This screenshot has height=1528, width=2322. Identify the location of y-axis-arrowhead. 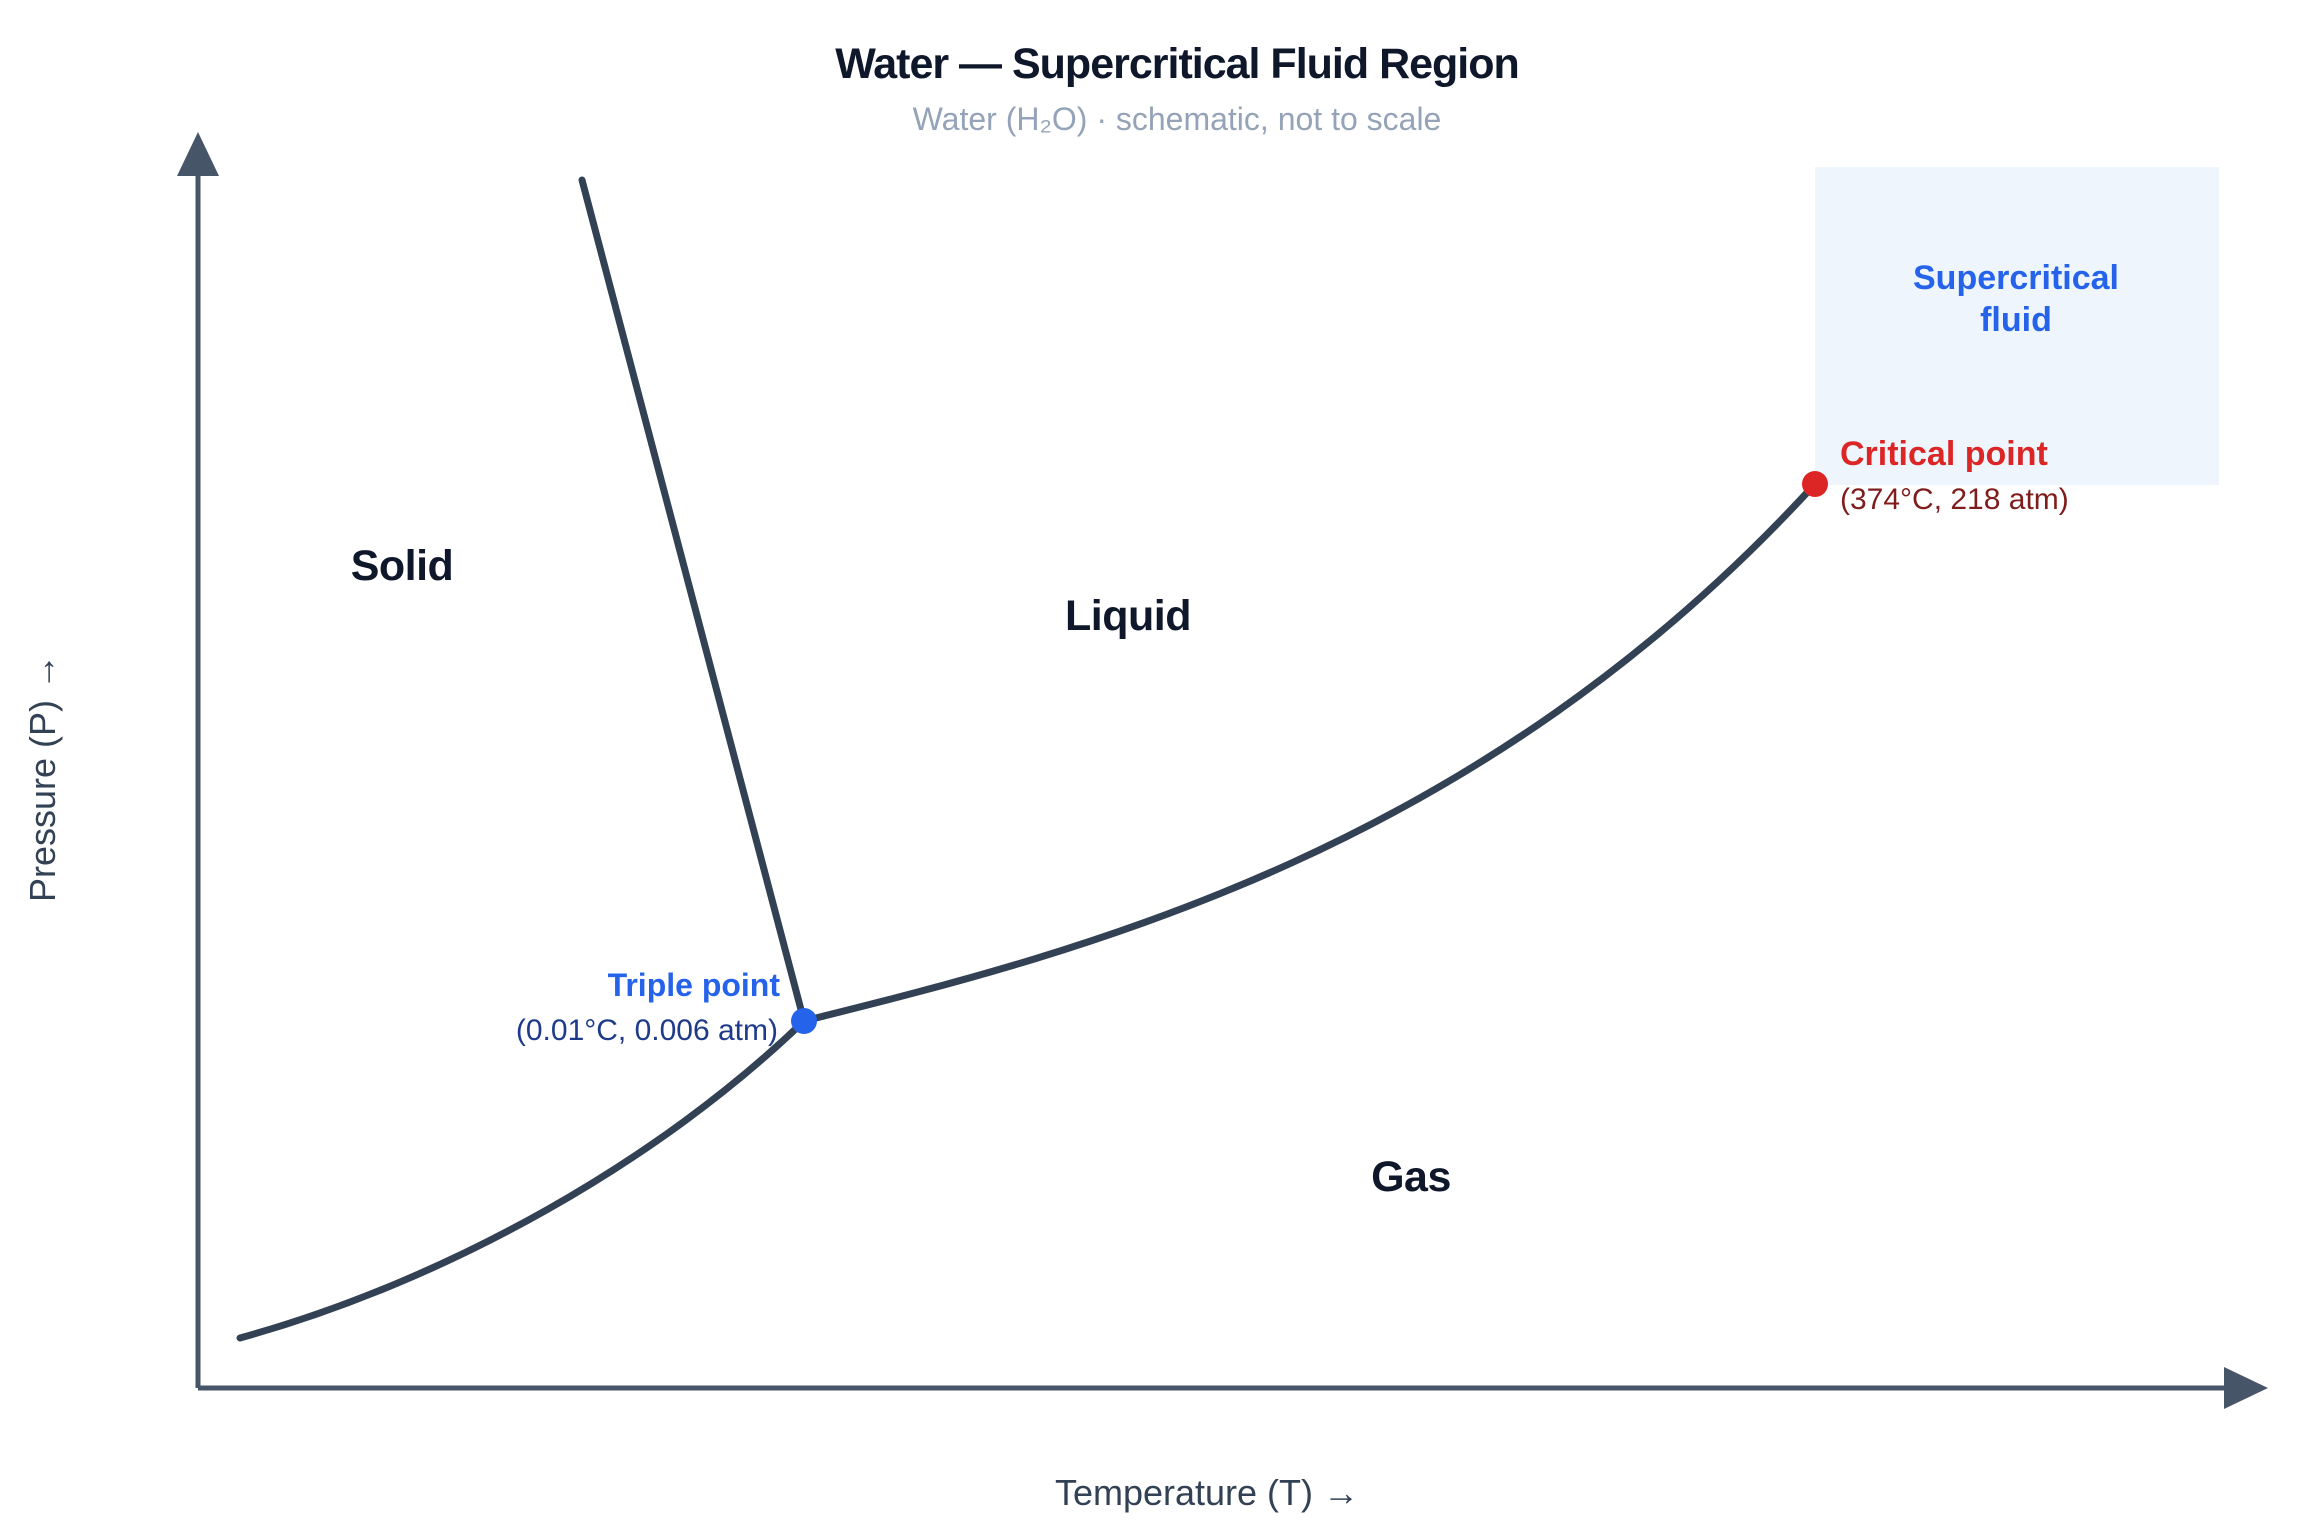
(198, 154).